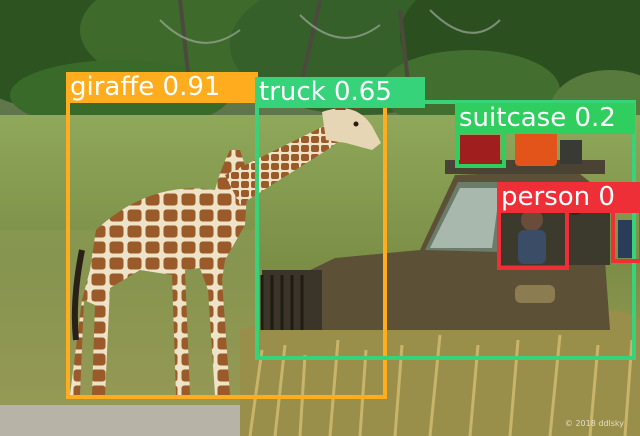 The height and width of the screenshot is (436, 640). Describe the element at coordinates (513, 118) in the screenshot. I see `suitcase-label-text: suitcase` at that location.